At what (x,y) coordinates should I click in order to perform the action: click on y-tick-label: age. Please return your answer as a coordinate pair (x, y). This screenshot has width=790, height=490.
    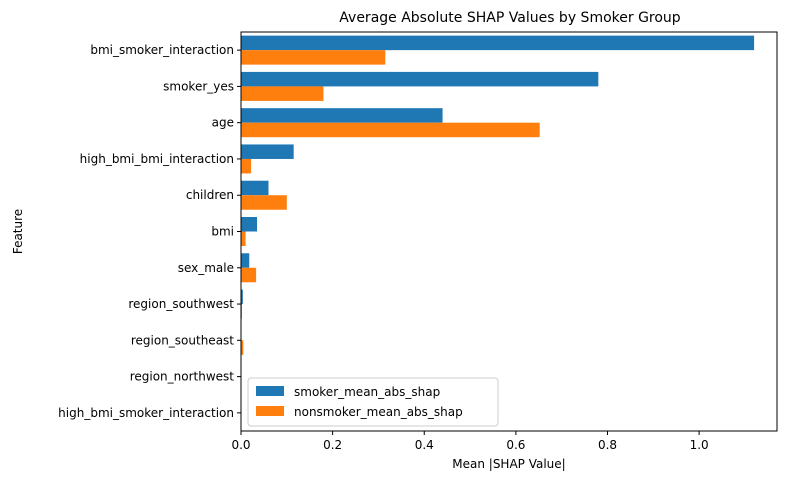
    Looking at the image, I should click on (223, 123).